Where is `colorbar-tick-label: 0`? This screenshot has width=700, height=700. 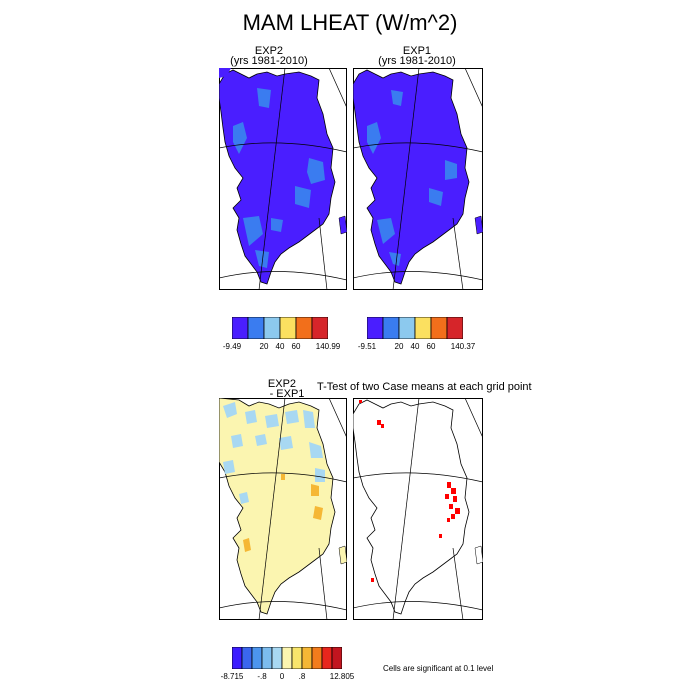
colorbar-tick-label: 0 is located at coordinates (282, 676).